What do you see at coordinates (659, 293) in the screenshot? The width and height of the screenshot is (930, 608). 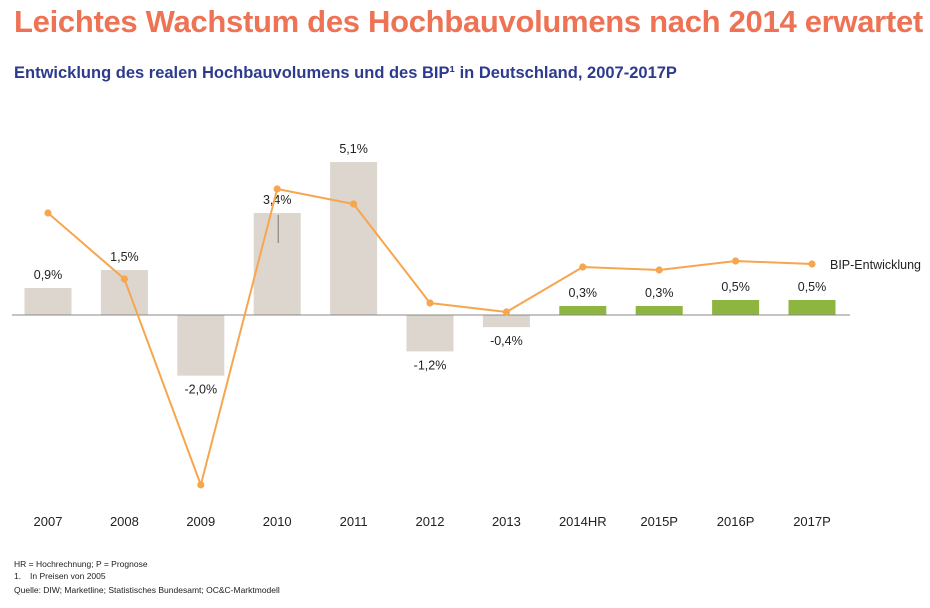 I see `bar-label-2015P: 0,3%` at bounding box center [659, 293].